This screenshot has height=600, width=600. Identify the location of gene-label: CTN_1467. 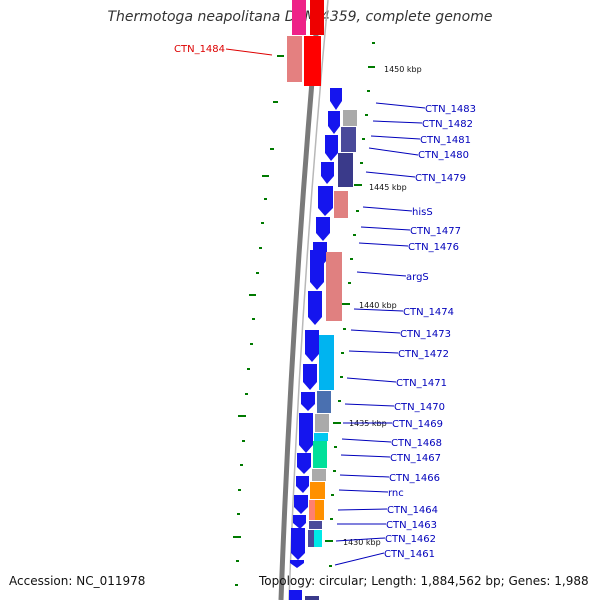
(415, 458).